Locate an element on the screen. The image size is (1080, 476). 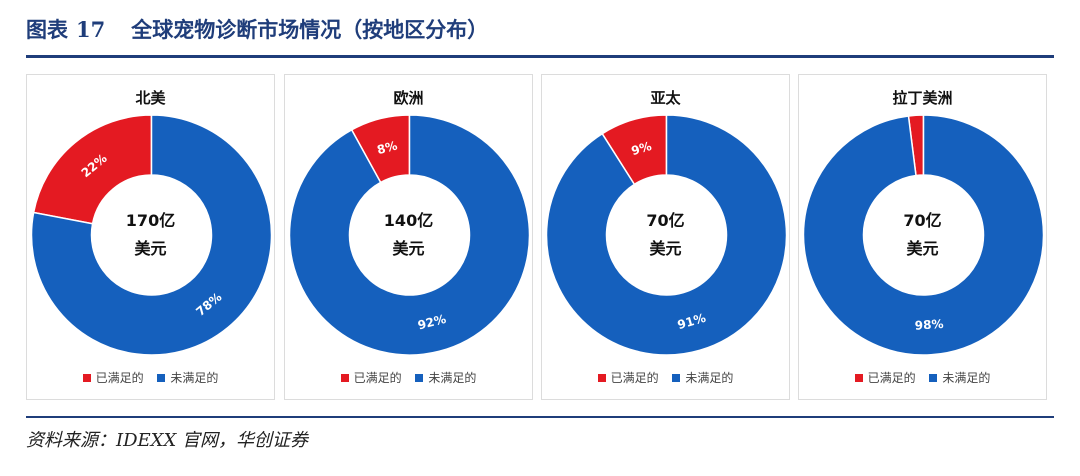
figure-title: 图表 17 全球宠物诊断市场情况（按地区分布） is located at coordinates (257, 29).